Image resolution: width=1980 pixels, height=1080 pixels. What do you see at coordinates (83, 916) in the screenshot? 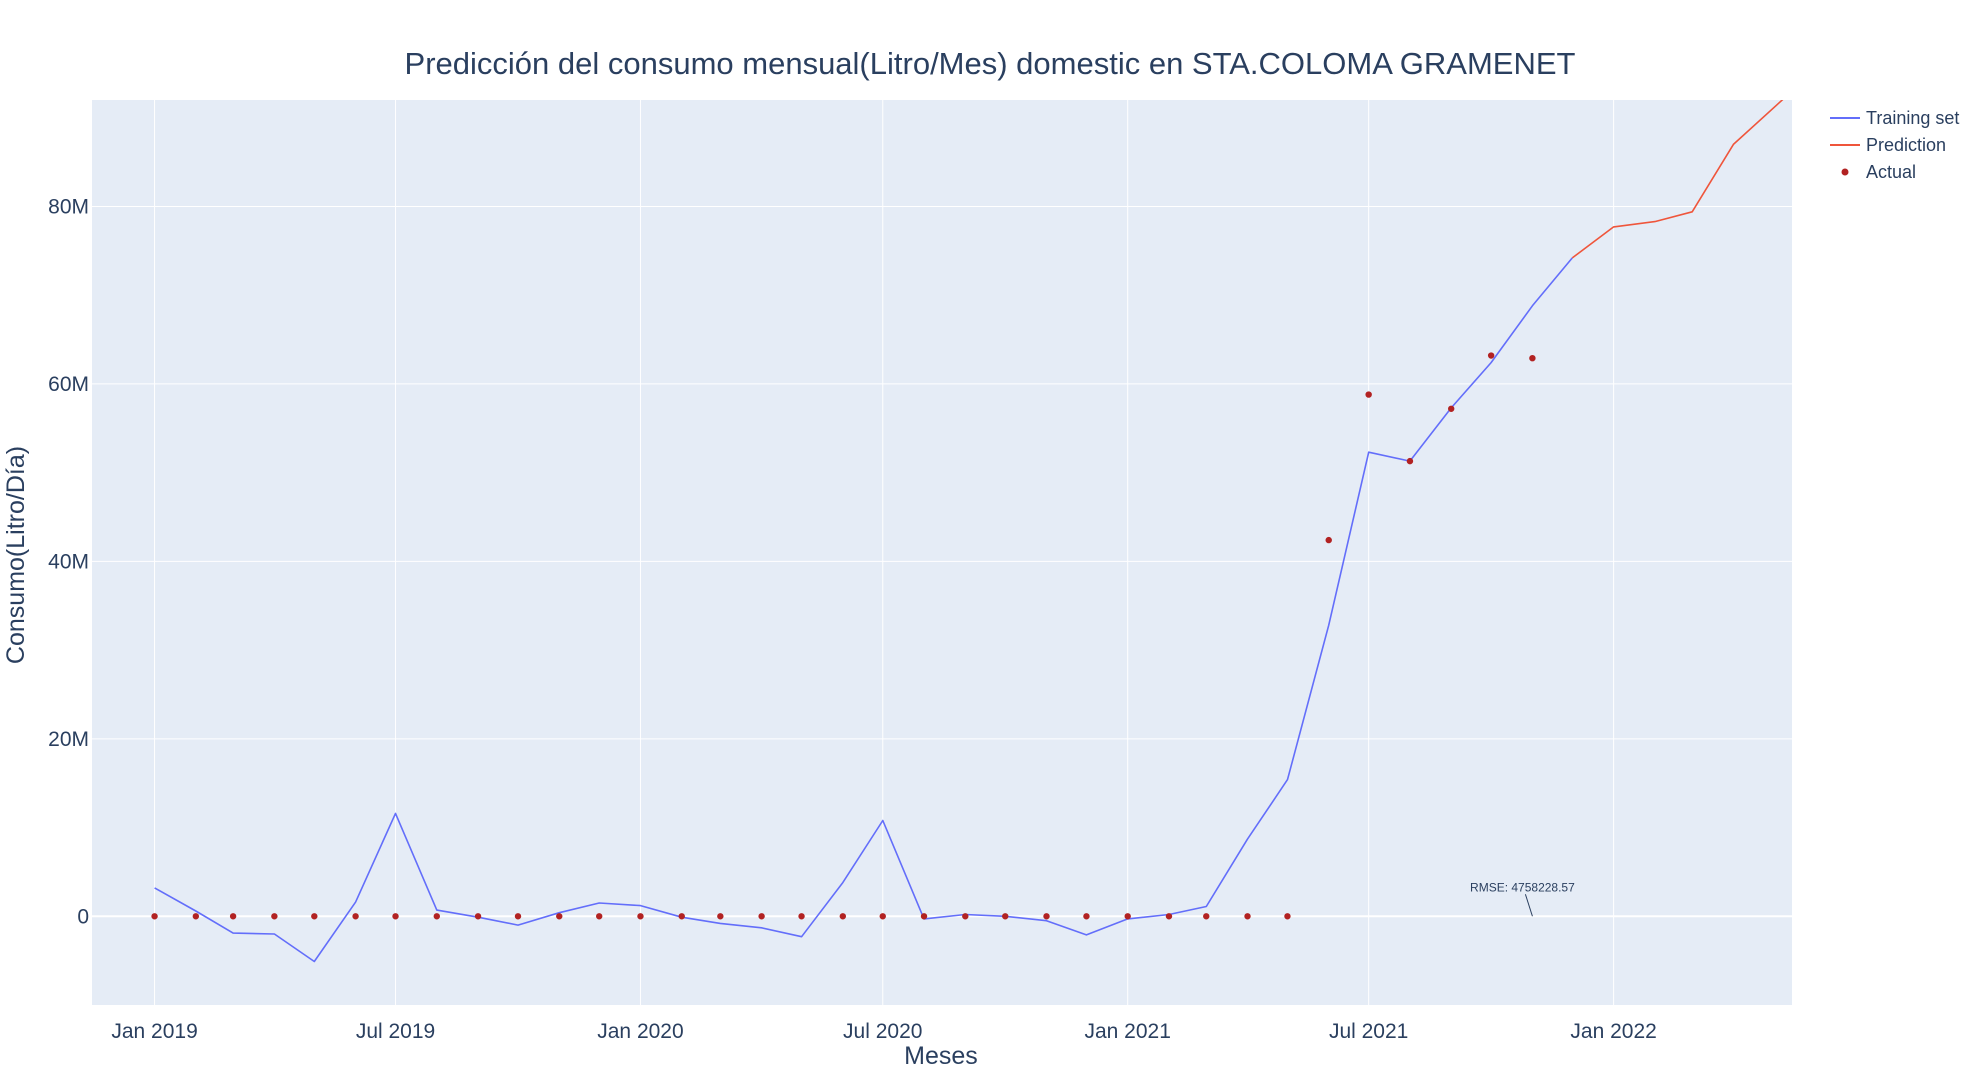
I see `y-tick-label: 0` at bounding box center [83, 916].